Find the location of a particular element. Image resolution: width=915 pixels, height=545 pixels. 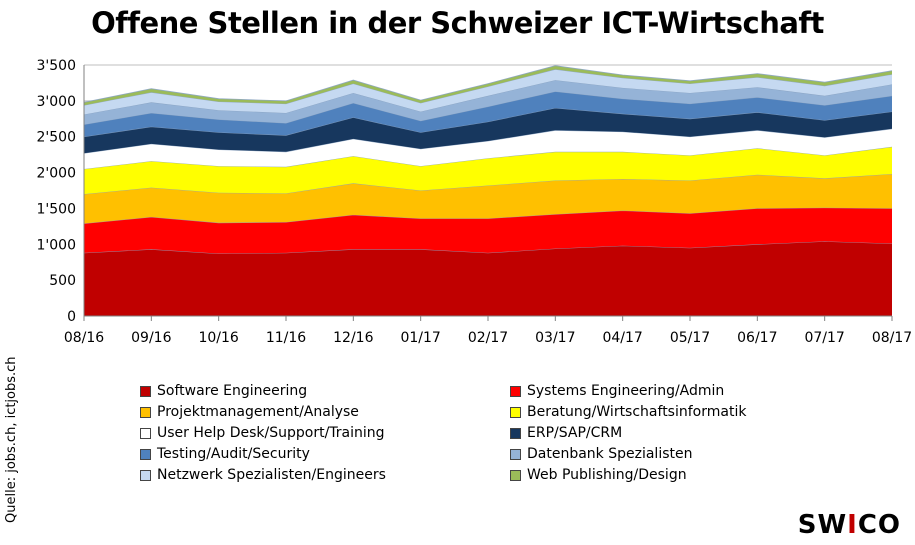

x-tick-label: 09/16 is located at coordinates (151, 338).